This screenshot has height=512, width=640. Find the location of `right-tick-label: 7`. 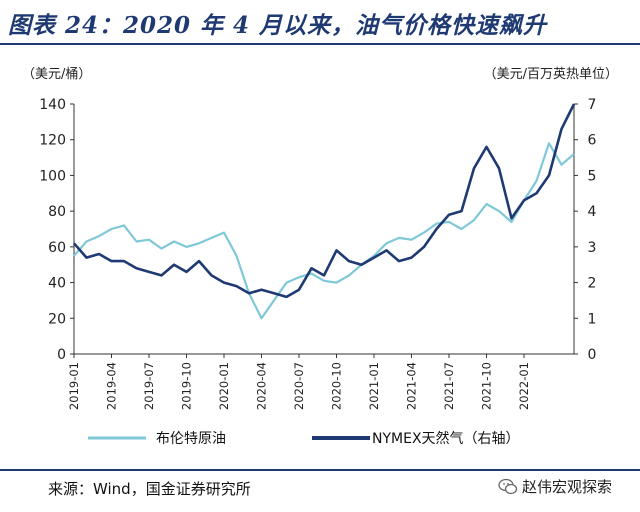

right-tick-label: 7 is located at coordinates (592, 105).